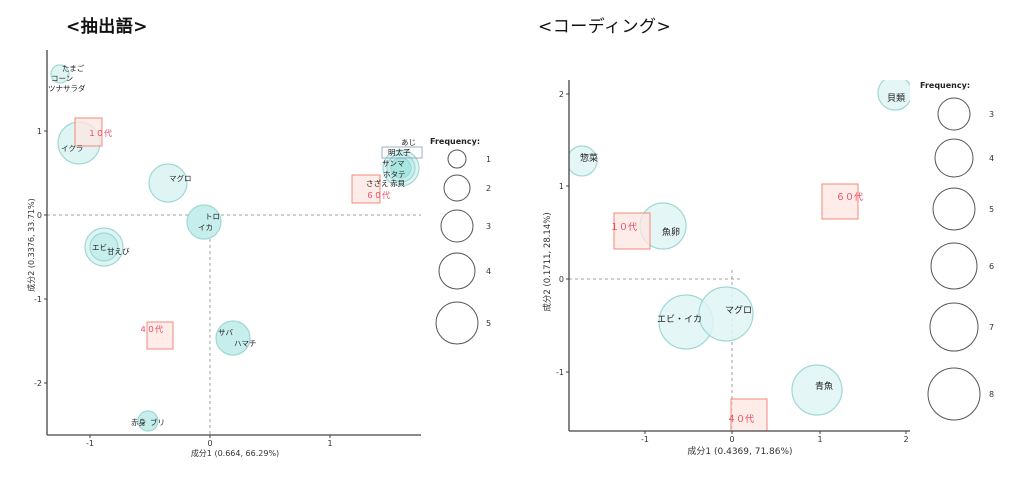 This screenshot has width=1024, height=478. What do you see at coordinates (991, 327) in the screenshot?
I see `legend-value: 7` at bounding box center [991, 327].